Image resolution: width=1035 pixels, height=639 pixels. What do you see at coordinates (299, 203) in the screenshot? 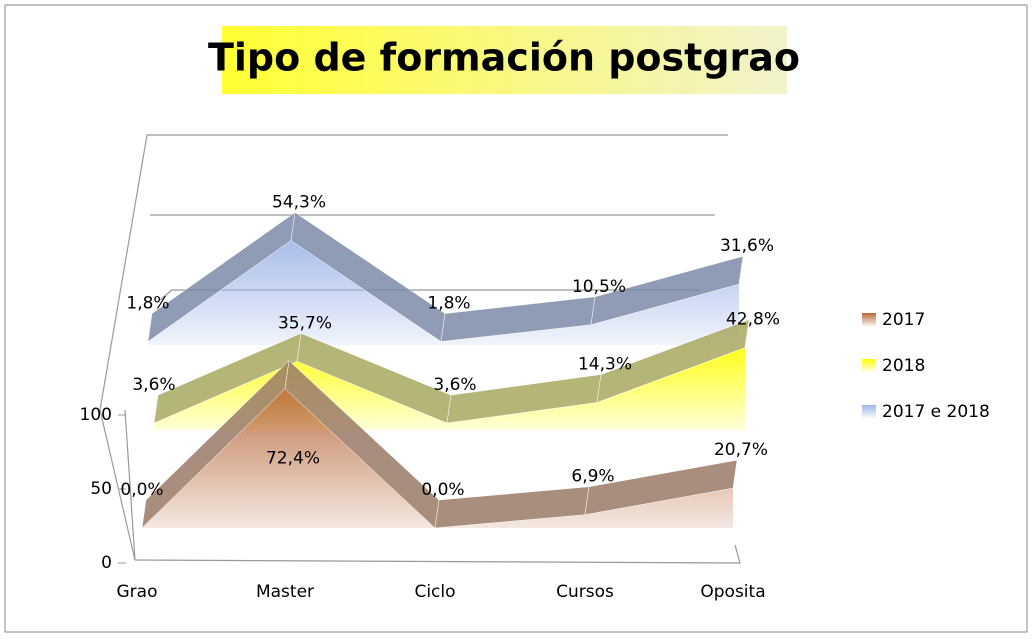
I see `data-label: 54,3%` at bounding box center [299, 203].